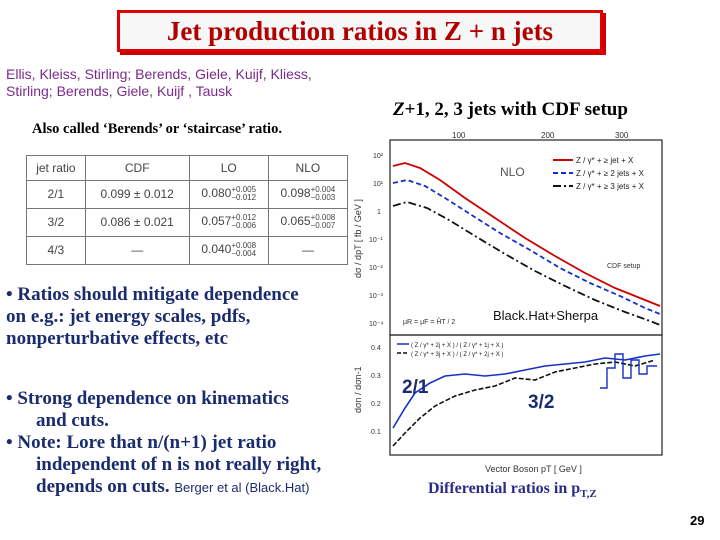  What do you see at coordinates (376, 268) in the screenshot?
I see `y-tick-label: 10⁻²` at bounding box center [376, 268].